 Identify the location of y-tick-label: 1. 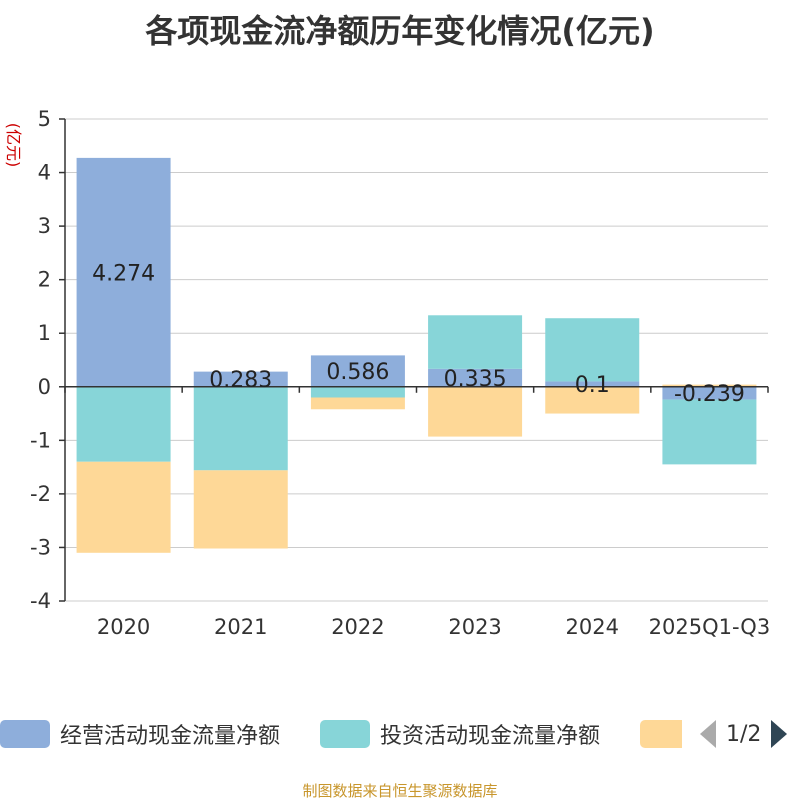
(44, 333).